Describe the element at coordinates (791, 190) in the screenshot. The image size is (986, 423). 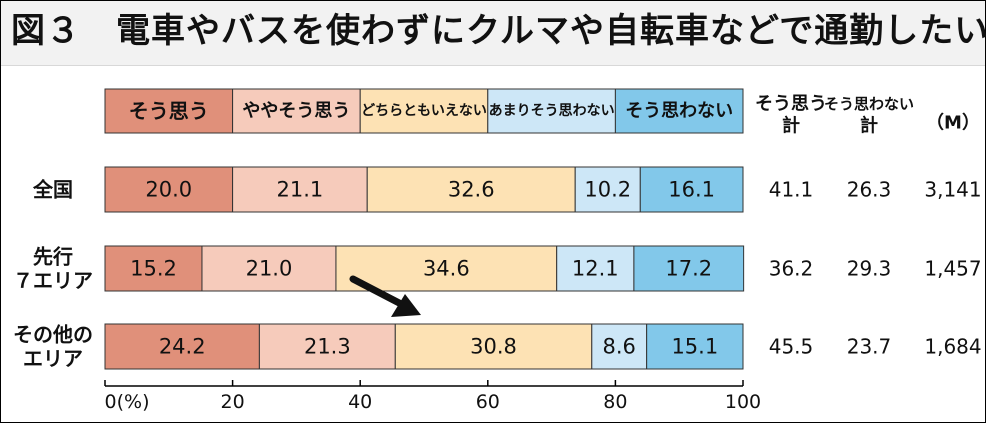
I see `summary-value: 41.1` at that location.